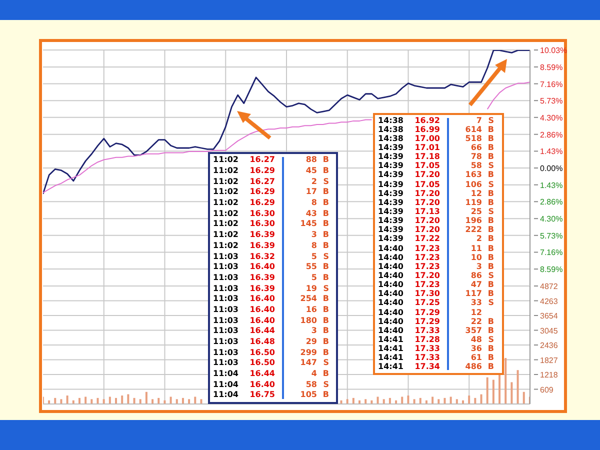  What do you see at coordinates (438, 244) in the screenshot?
I see `trade-table: 14:38 16.92 7 S 14:38 16.99 614 B 14:38 17.00 518 B 14:39 17.01 66 B 14:39 17.18 78 B 14:39 17.05 58 S 14:39 17.20 163 B 14:39 17.05 106 S 14:39 17.20 12 B 14:39 17.20 119 B 14:39 17.13 25 S 14:39 17.20 196 B 14:39 17.20 222 B 14:39 17.22 2 B 14:40 17.23 11 B 14:40 17.23 10 B 14:40 17.23 3 B 14:40 17.20 86 S 14:40 17.23 47 B 14:40 17.30 117 B 14:40 17.25 33 S 14:40 17.29 12 14:40 17.29 22 B 14:40 17.33 357 B 14:41 17.28 48 S 14:41 17.33 36 B 14:41 17.33 61 B 14:41 17.34 486 B` at bounding box center [438, 244].